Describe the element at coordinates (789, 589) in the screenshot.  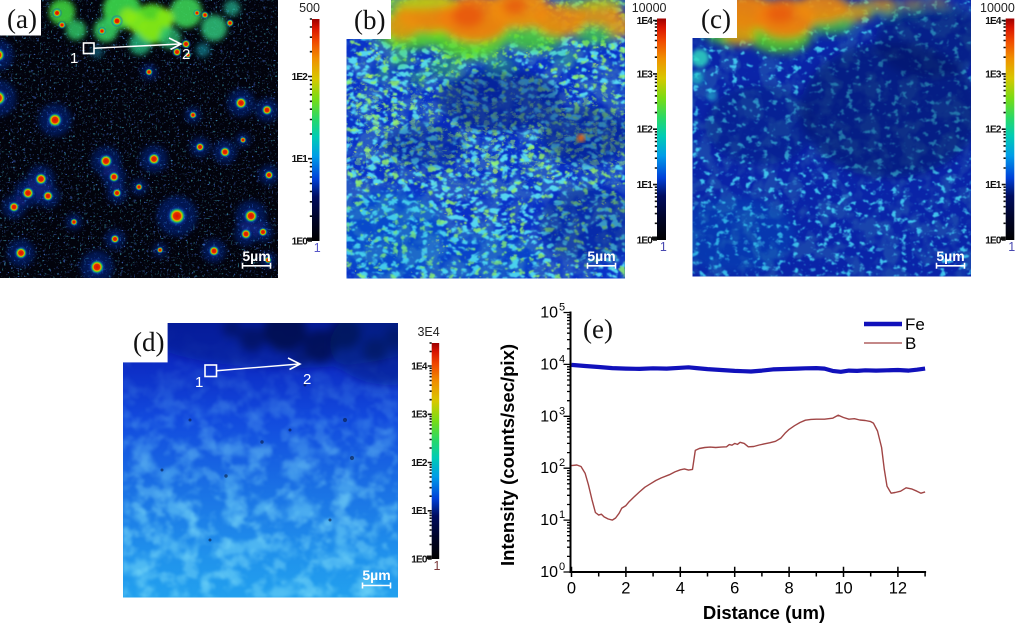
I see `svg-text: 8` at that location.